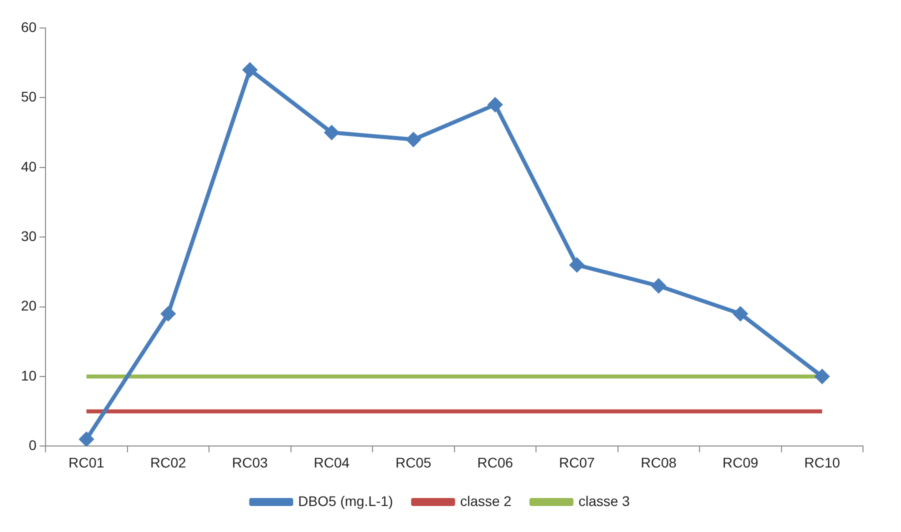 The height and width of the screenshot is (532, 901). Describe the element at coordinates (28, 166) in the screenshot. I see `y-tick-label: 40` at that location.